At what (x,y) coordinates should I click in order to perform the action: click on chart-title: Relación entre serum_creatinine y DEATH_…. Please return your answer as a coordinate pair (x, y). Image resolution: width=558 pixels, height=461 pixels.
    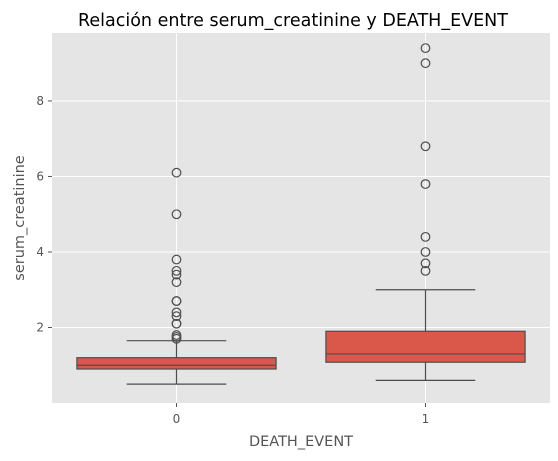
    Looking at the image, I should click on (293, 21).